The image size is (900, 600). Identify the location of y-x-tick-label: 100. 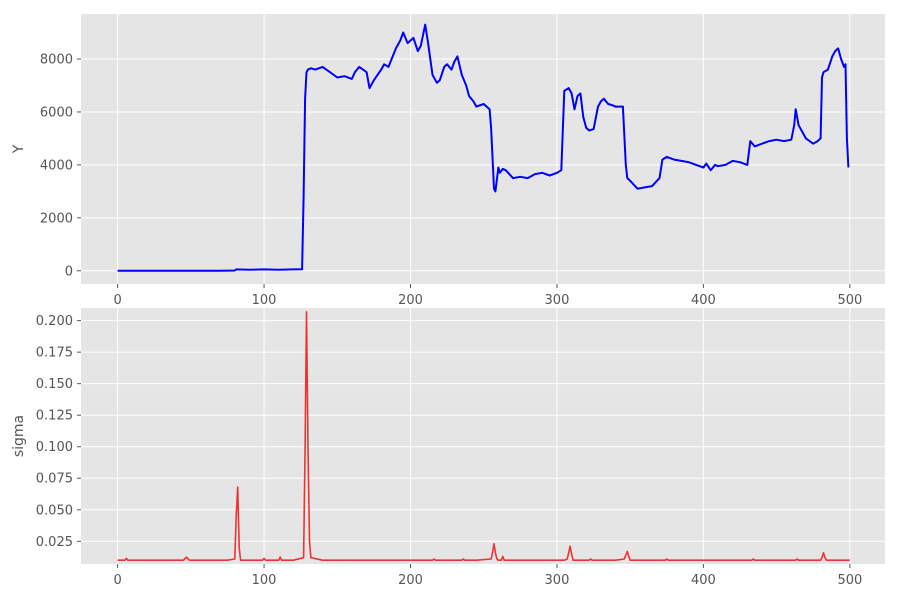
(264, 300).